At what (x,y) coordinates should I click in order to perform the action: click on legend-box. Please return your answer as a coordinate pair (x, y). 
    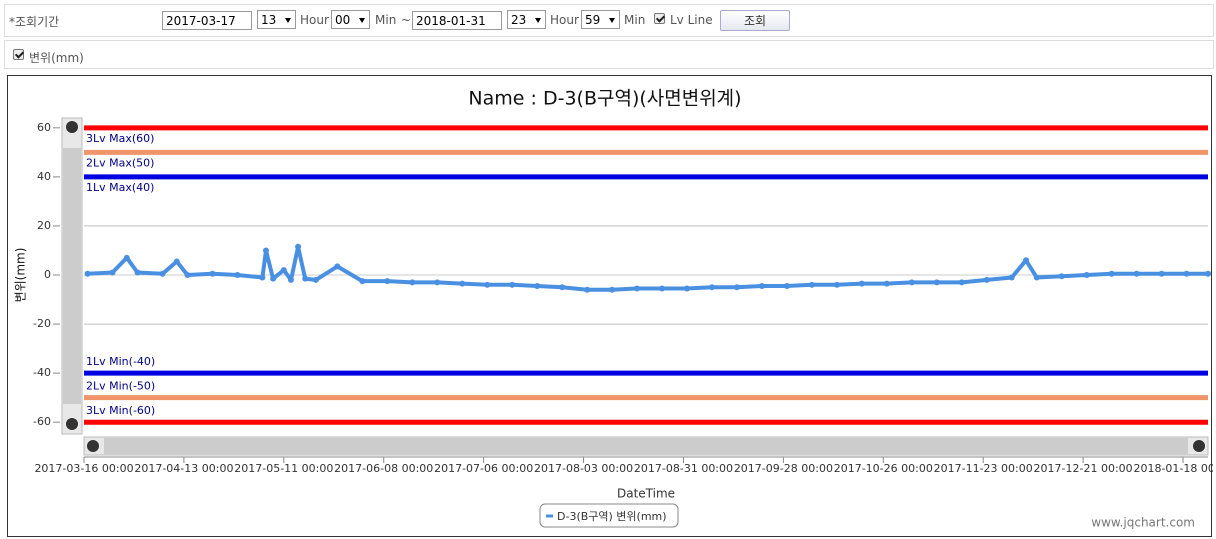
    Looking at the image, I should click on (609, 515).